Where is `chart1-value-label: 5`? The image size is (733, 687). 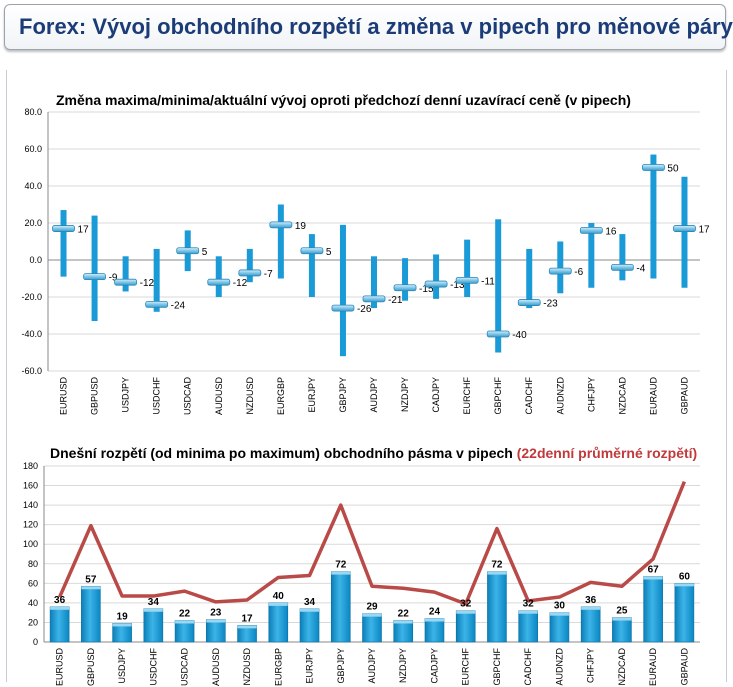 chart1-value-label: 5 is located at coordinates (205, 252).